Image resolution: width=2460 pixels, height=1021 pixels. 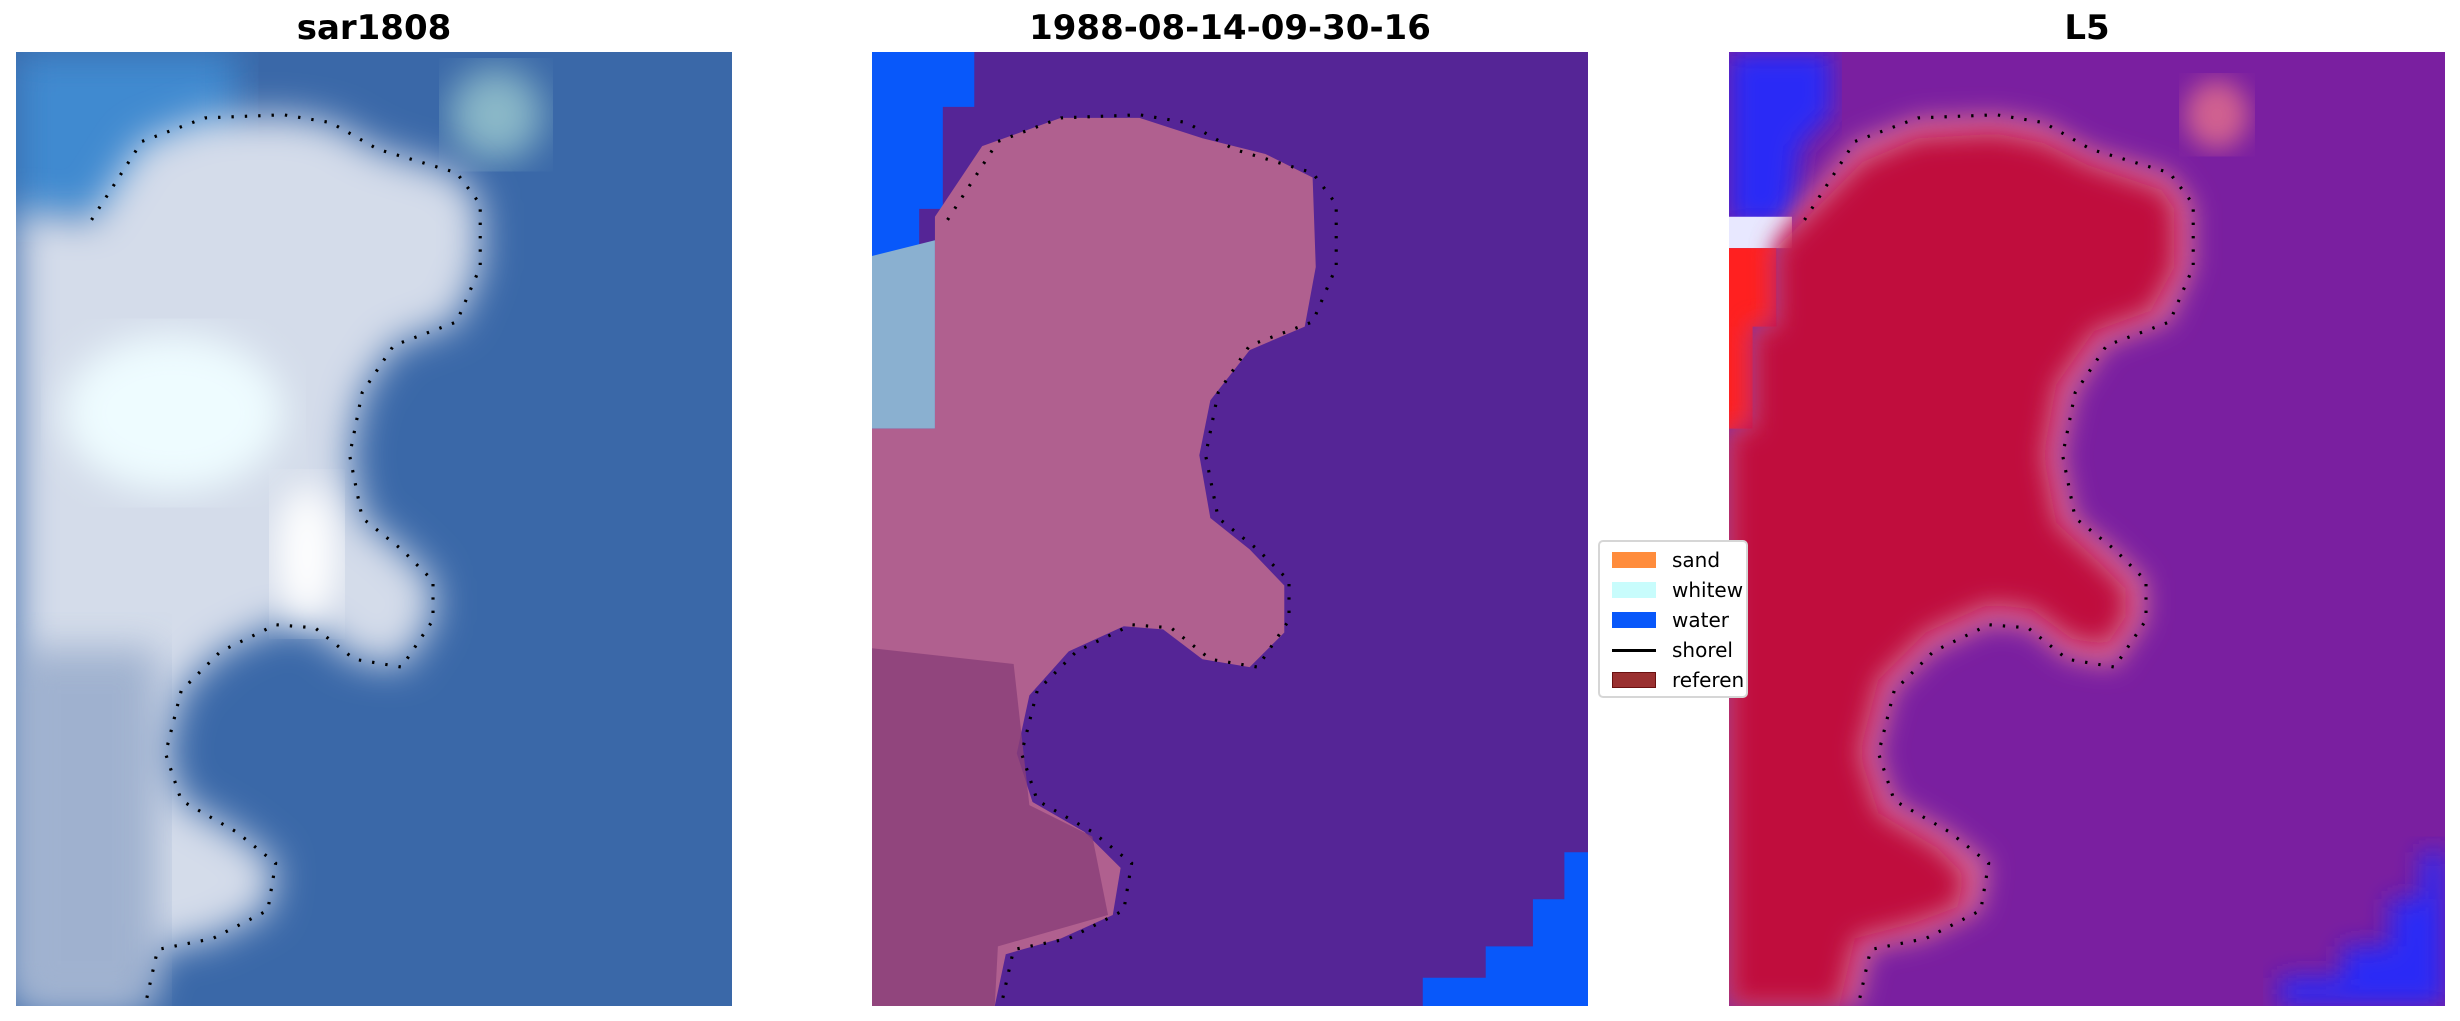 What do you see at coordinates (1230, 28) in the screenshot?
I see `panel-title-date: 1988-08-14-09-30-16` at bounding box center [1230, 28].